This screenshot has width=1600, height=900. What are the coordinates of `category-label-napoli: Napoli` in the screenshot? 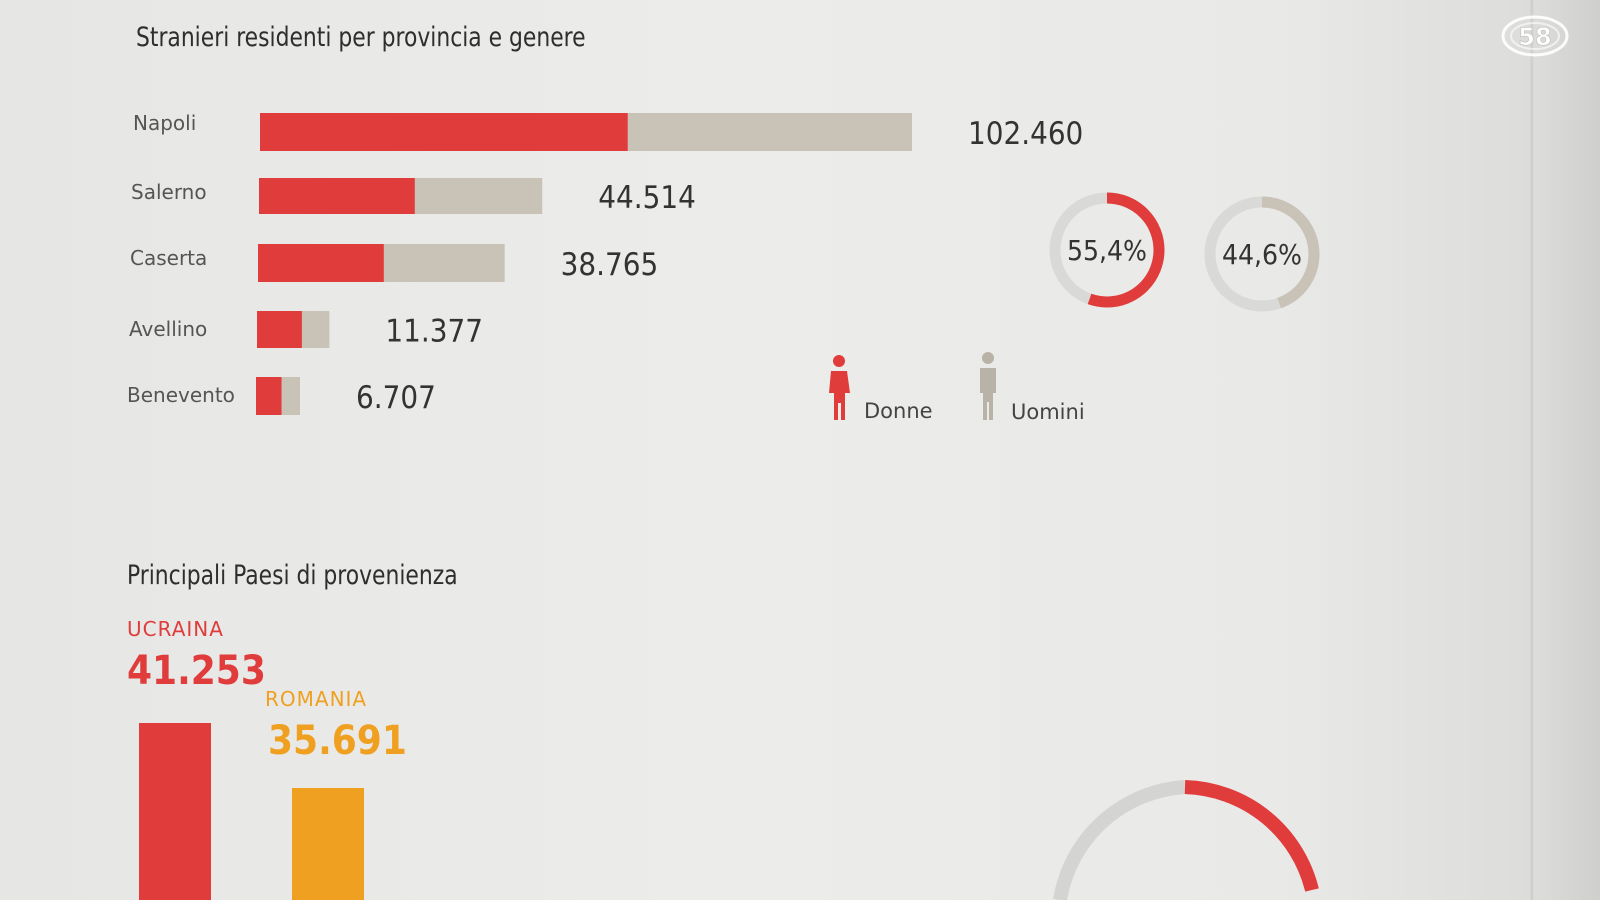 It's located at (164, 123).